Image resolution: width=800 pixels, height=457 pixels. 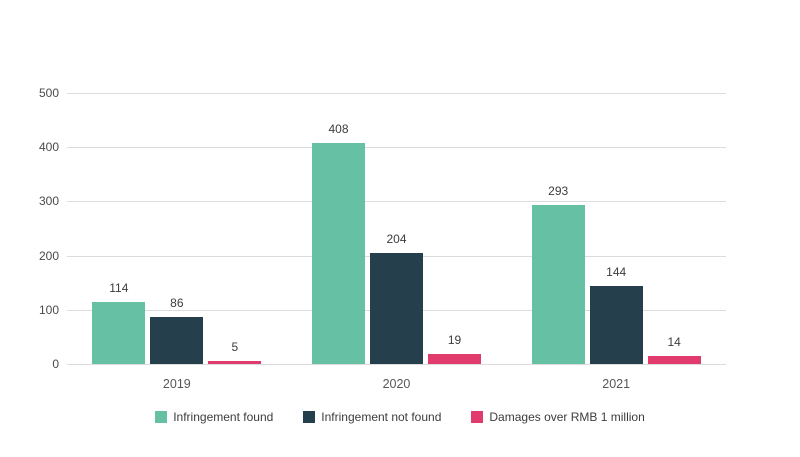 What do you see at coordinates (396, 384) in the screenshot?
I see `x-axis-label-2020: 2020` at bounding box center [396, 384].